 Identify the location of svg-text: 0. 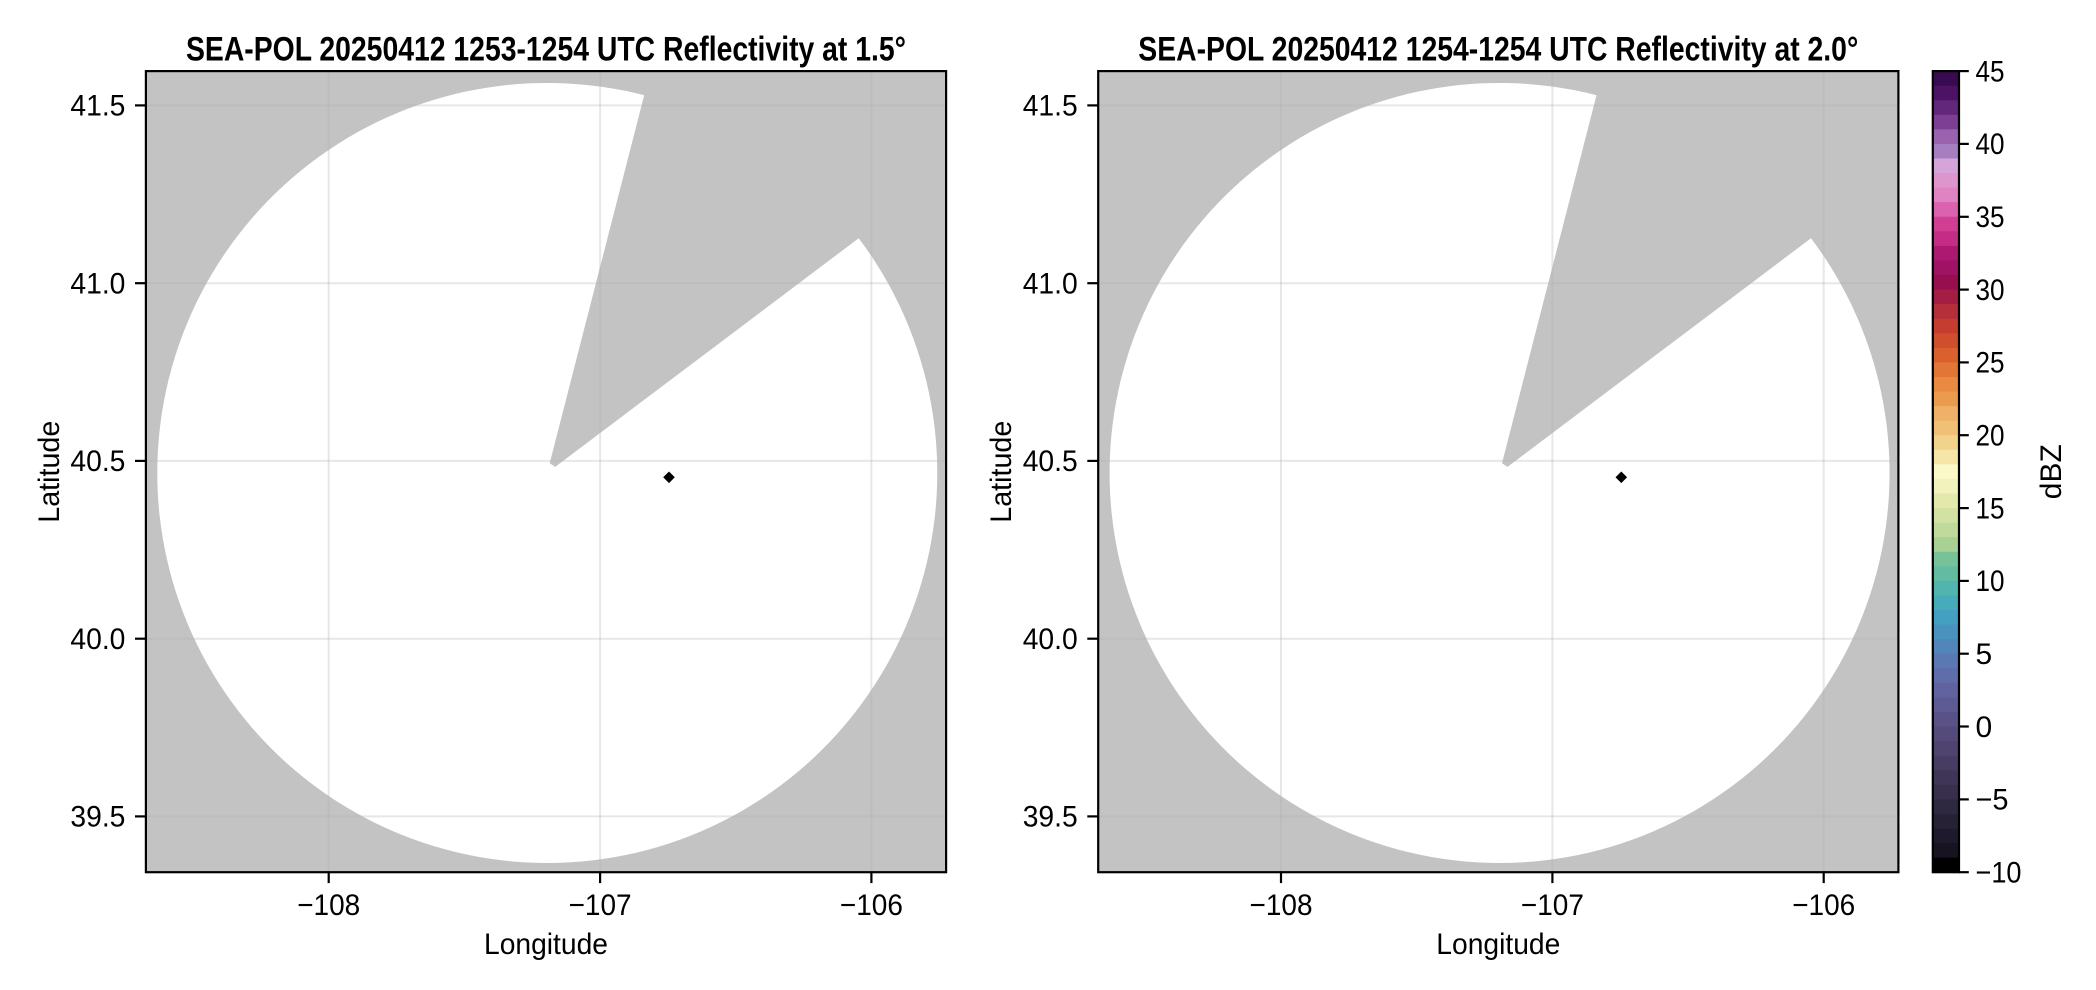
(1984, 727).